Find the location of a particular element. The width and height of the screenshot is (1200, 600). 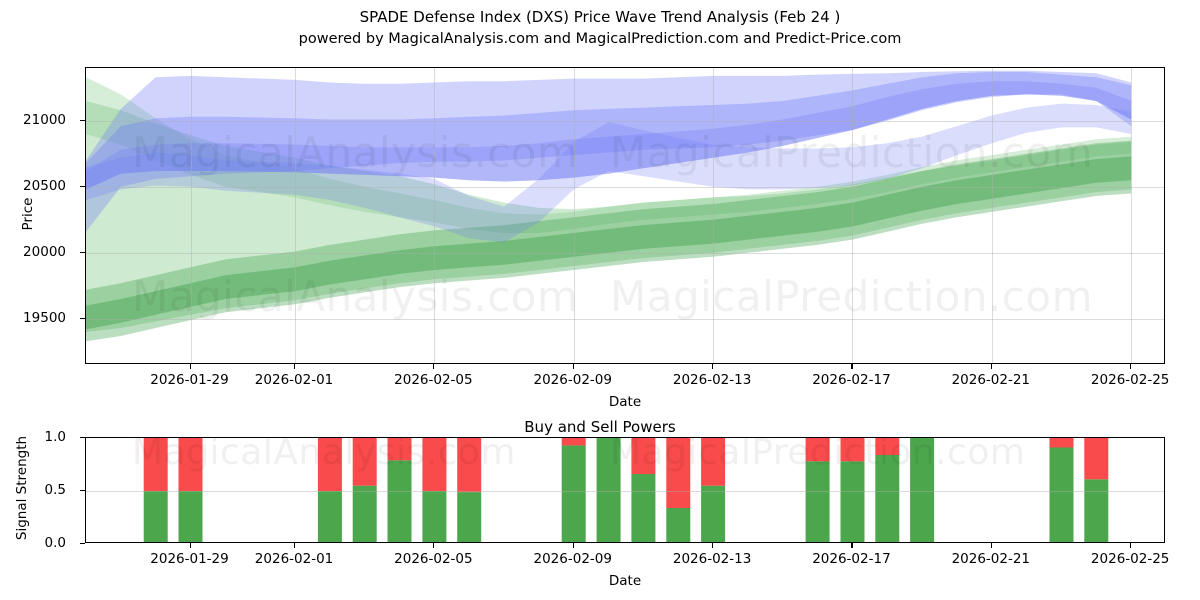

signal-chart-title: Buy and Sell Powers is located at coordinates (600, 427).